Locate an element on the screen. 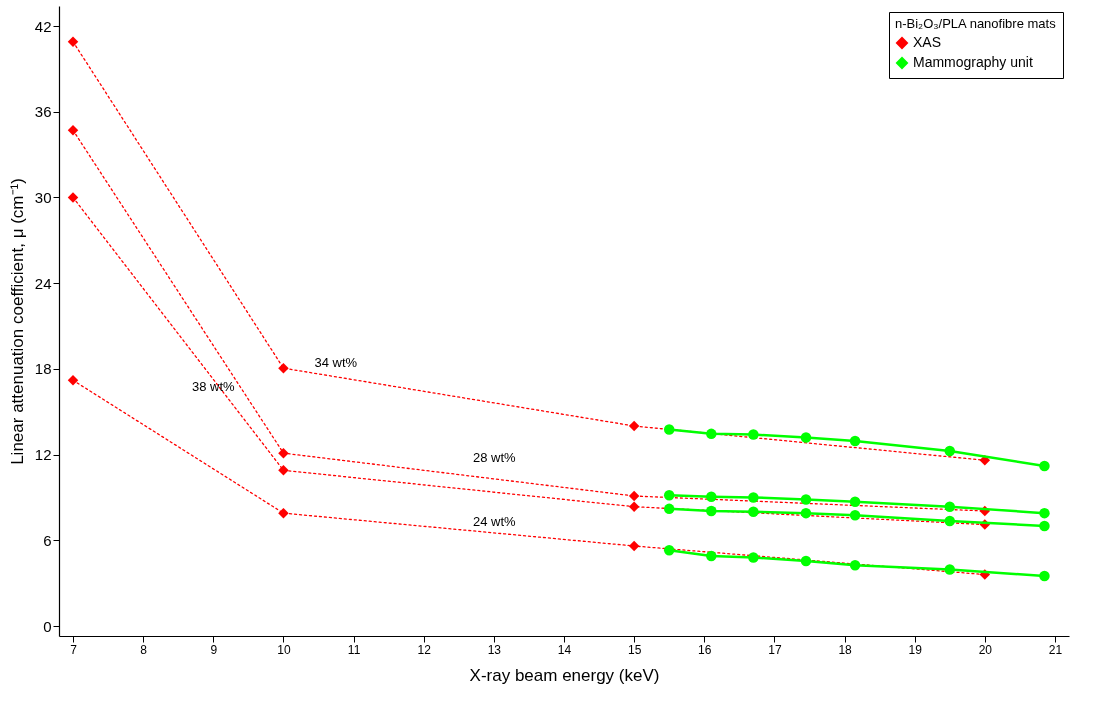 This screenshot has height=702, width=1112. y-tick-label: 42 is located at coordinates (43, 26).